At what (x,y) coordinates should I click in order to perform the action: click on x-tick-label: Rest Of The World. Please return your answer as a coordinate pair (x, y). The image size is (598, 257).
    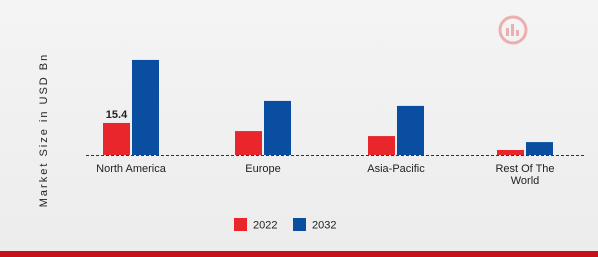
    Looking at the image, I should click on (525, 175).